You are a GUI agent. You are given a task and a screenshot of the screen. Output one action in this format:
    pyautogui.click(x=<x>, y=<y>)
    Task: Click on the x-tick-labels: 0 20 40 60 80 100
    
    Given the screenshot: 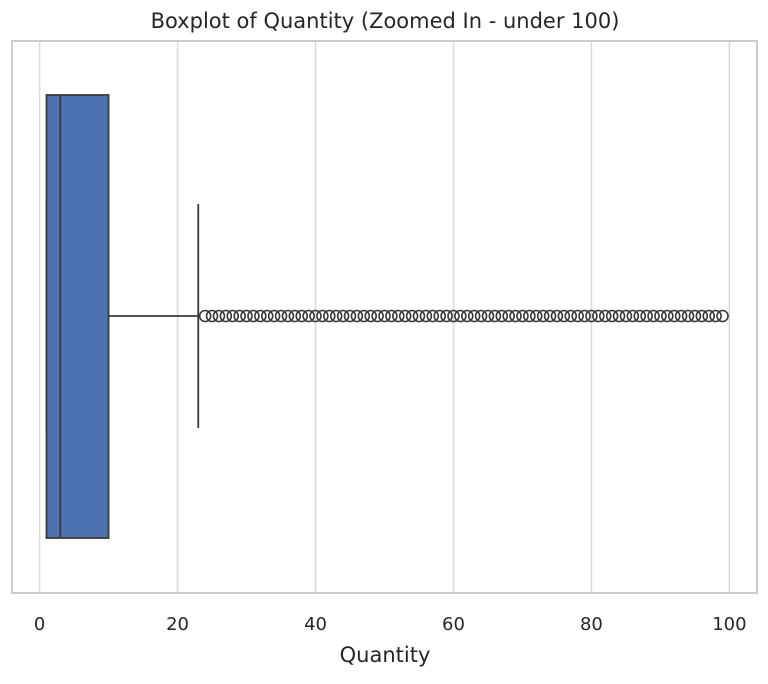 What is the action you would take?
    pyautogui.click(x=390, y=624)
    